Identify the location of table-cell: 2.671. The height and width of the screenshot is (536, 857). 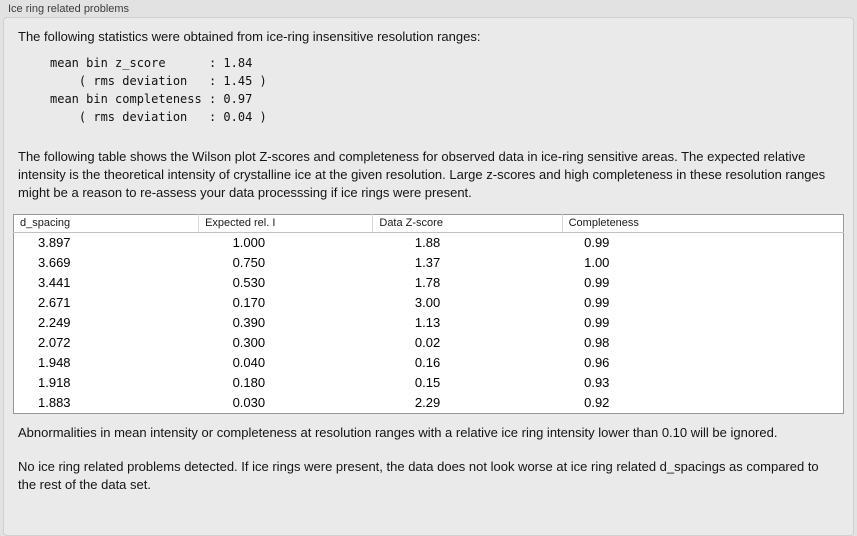
(54, 302).